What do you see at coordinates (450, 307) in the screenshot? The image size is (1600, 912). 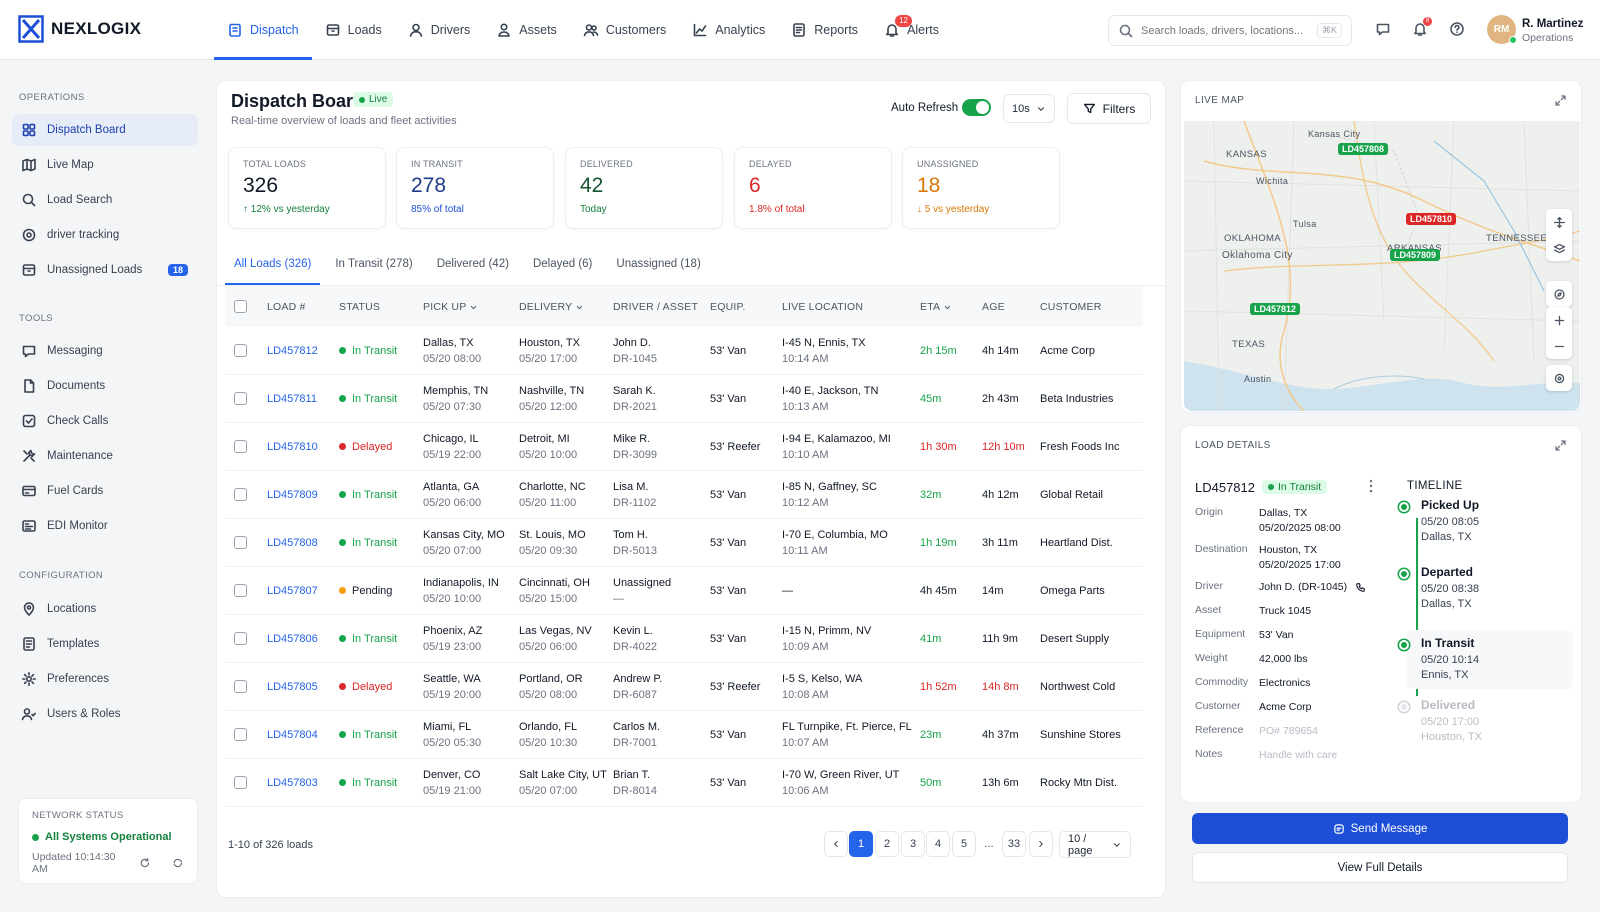 I see `column-pickup: PICK UP` at bounding box center [450, 307].